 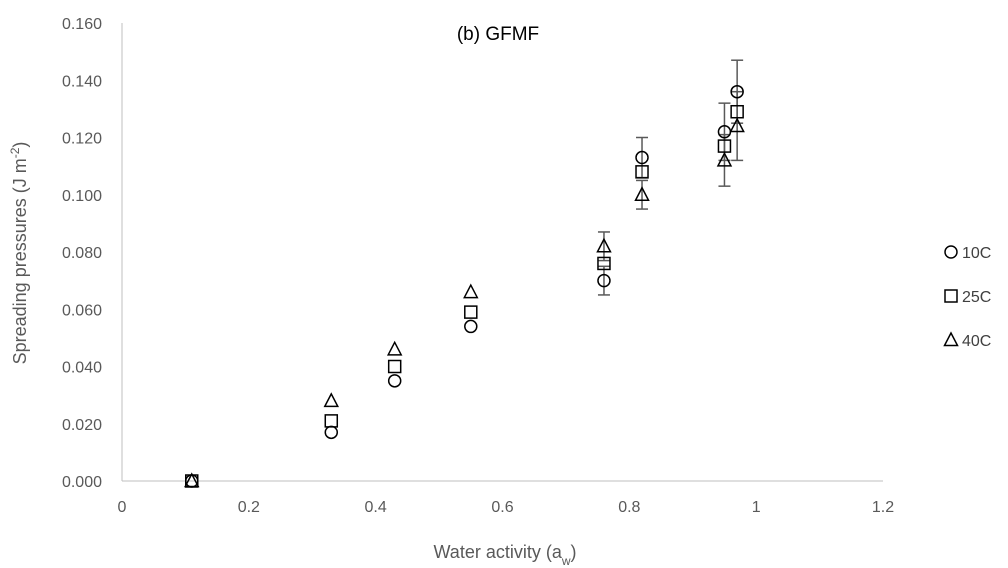 I want to click on legend: 10C 25C 40C, so click(x=967, y=297).